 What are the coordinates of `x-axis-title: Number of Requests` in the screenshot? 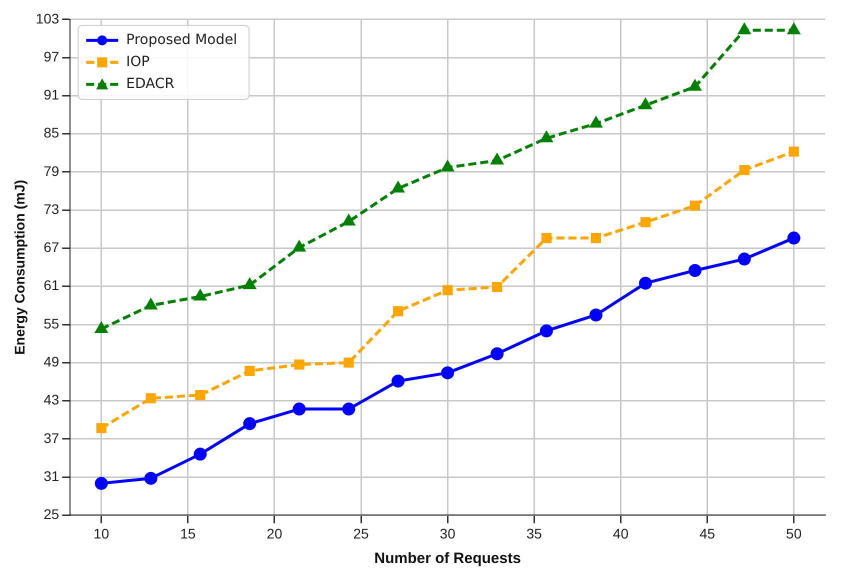 It's located at (447, 559).